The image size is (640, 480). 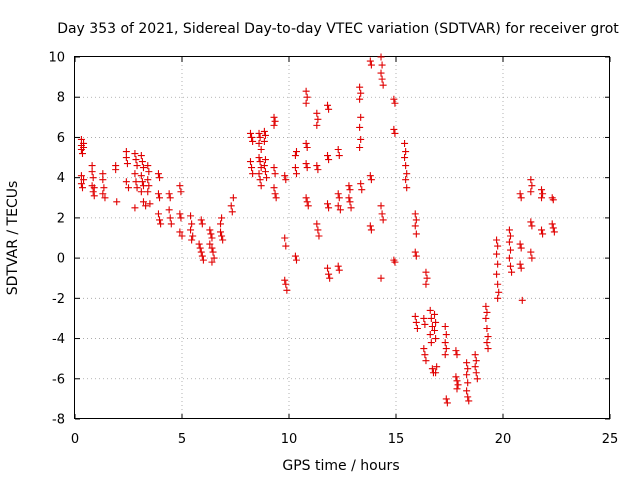 What do you see at coordinates (61, 259) in the screenshot?
I see `y-tick-label: 0` at bounding box center [61, 259].